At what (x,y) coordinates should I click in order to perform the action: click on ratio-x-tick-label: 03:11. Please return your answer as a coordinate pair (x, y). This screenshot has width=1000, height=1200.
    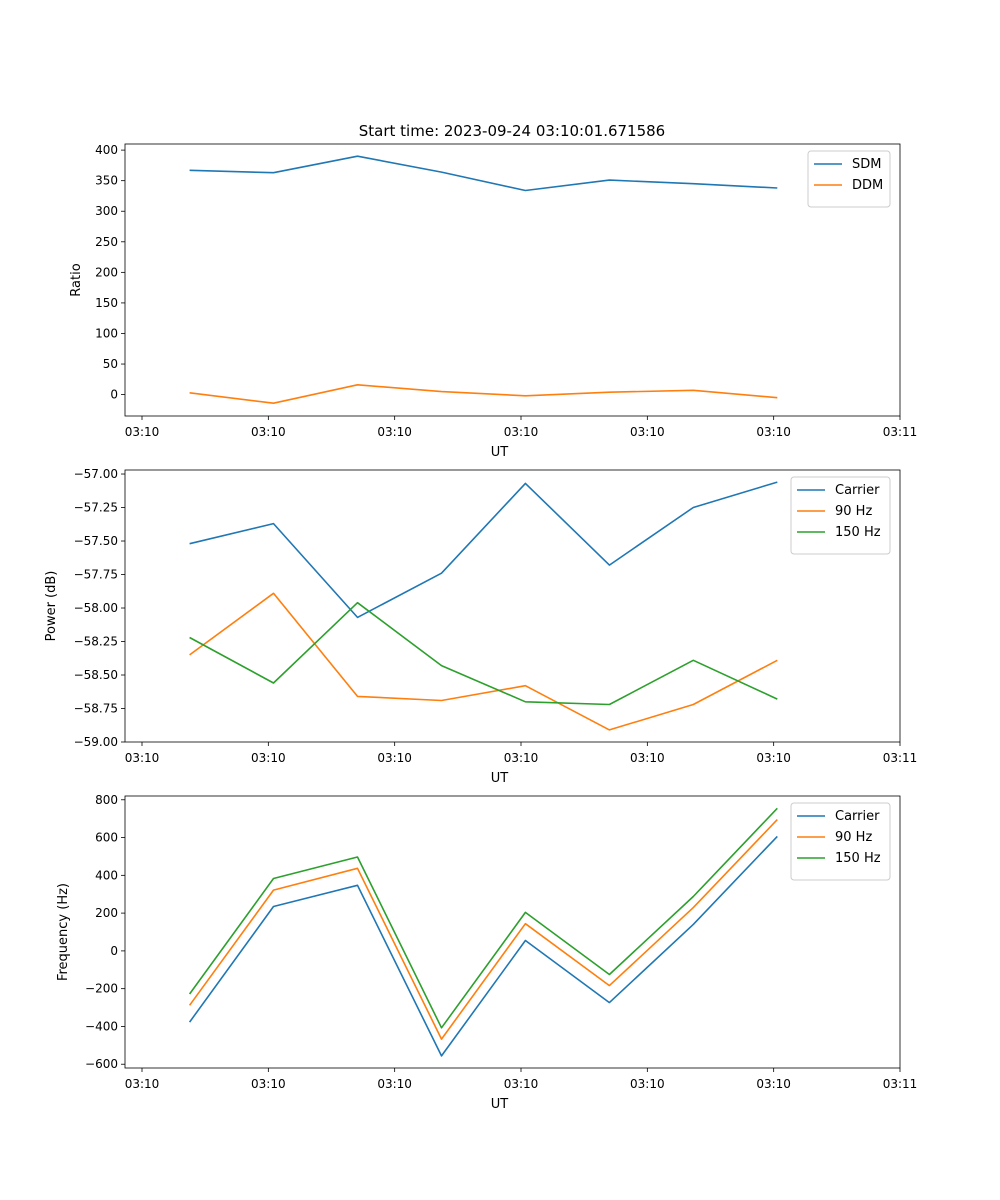
    Looking at the image, I should click on (900, 432).